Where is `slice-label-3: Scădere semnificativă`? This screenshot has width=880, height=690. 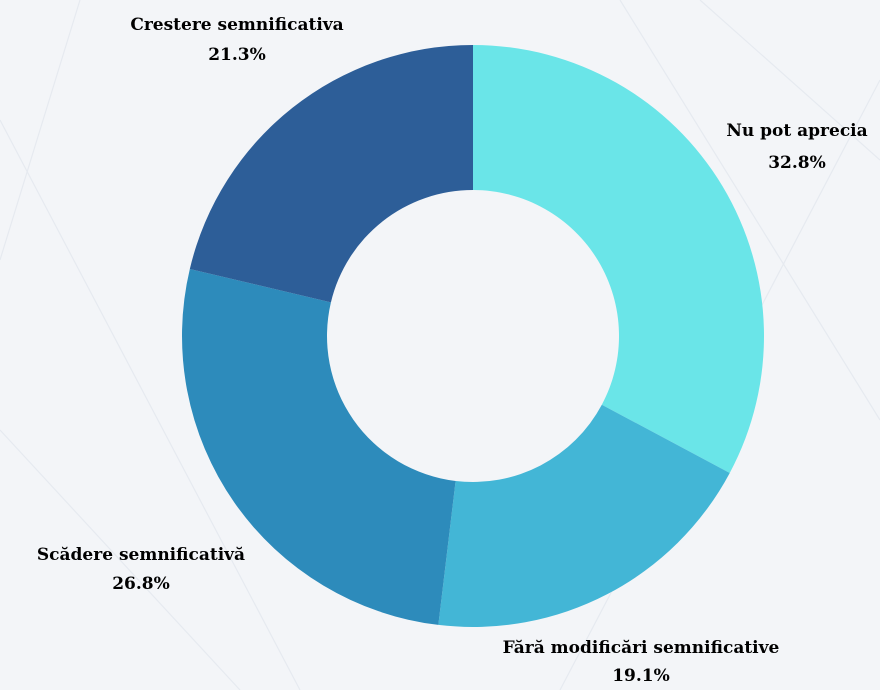
slice-label-3: Scădere semnificativă is located at coordinates (141, 555).